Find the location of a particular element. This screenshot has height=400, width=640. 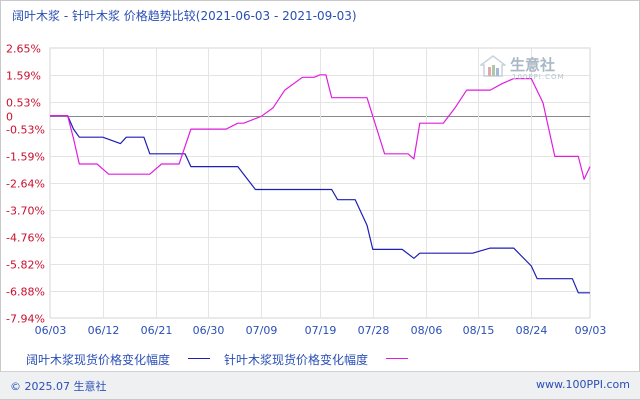

x-tick-label: 08/24 is located at coordinates (532, 330).